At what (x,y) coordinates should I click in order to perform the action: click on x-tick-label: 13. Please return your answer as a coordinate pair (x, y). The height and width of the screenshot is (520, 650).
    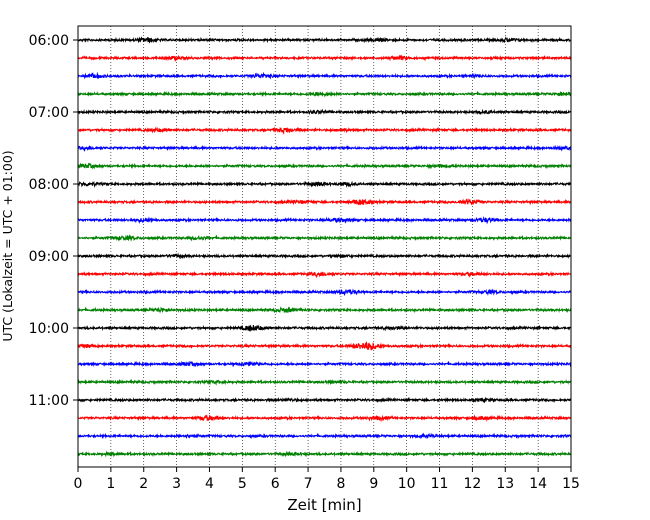
    Looking at the image, I should click on (505, 484).